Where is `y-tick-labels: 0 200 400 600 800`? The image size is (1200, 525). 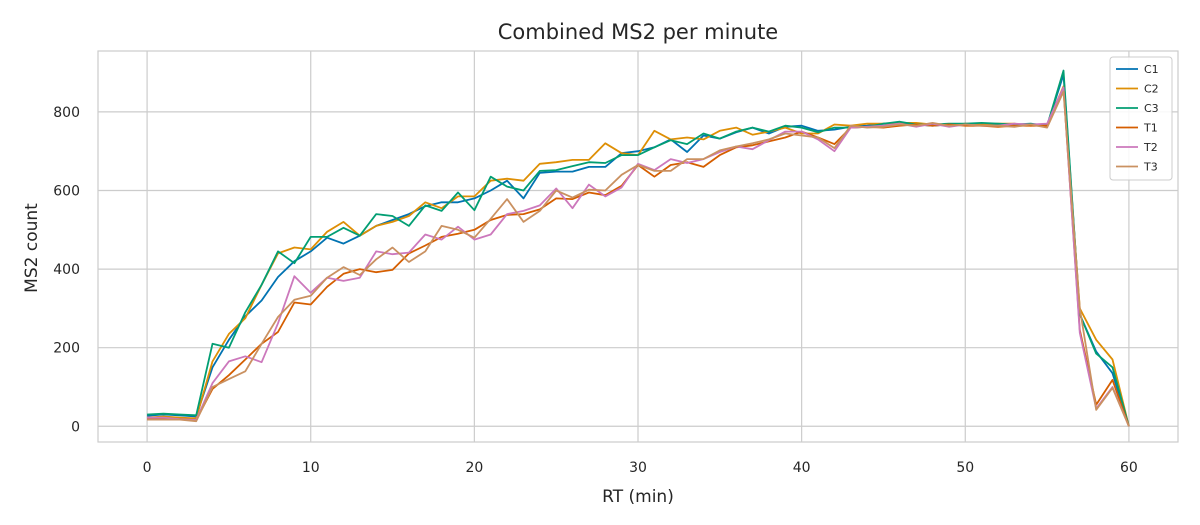 y-tick-labels: 0 200 400 600 800 is located at coordinates (66, 270).